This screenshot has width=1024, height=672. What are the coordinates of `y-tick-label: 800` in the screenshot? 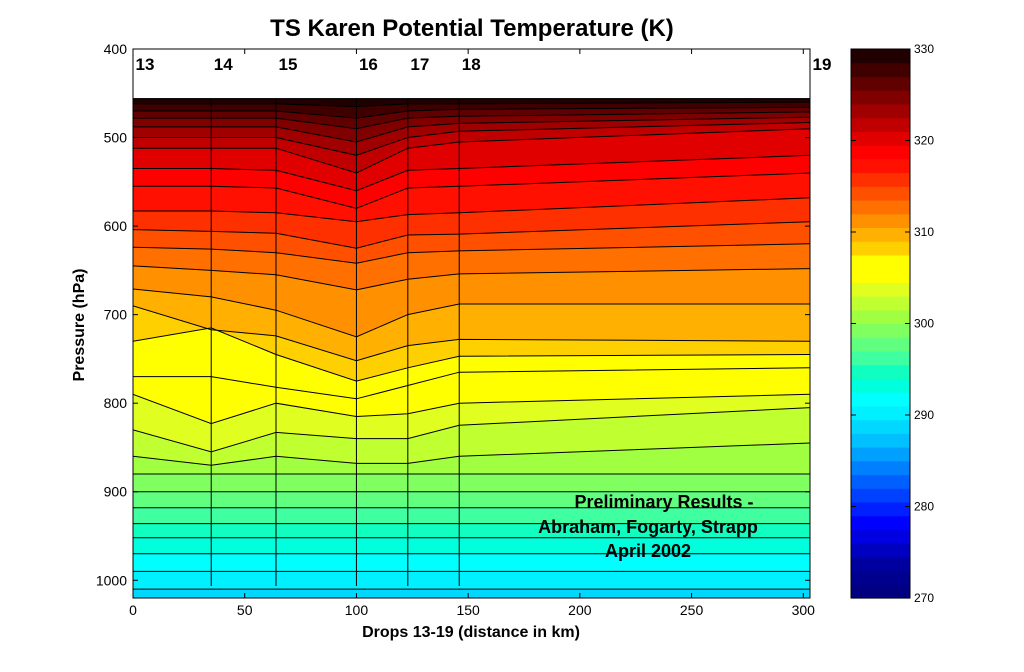 It's located at (116, 403).